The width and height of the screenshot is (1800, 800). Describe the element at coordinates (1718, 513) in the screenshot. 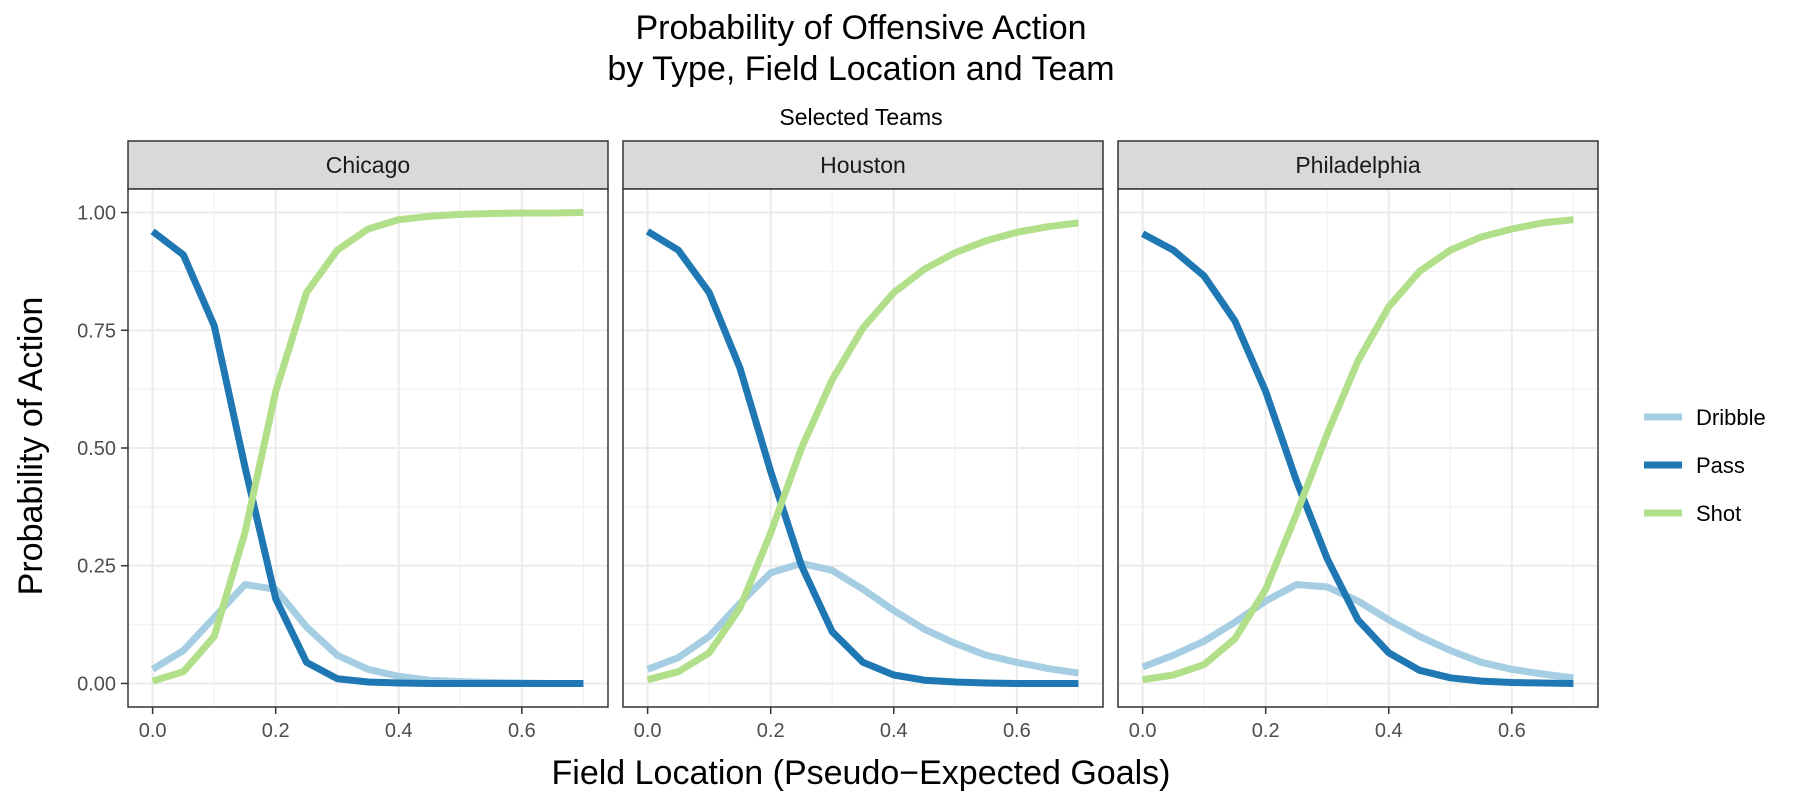

I see `legend-label: Shot` at that location.